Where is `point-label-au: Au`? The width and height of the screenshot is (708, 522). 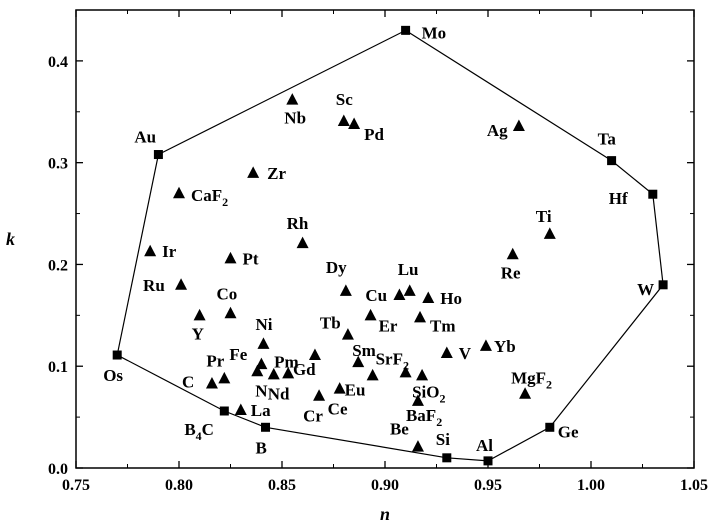 point-label-au: Au is located at coordinates (145, 137).